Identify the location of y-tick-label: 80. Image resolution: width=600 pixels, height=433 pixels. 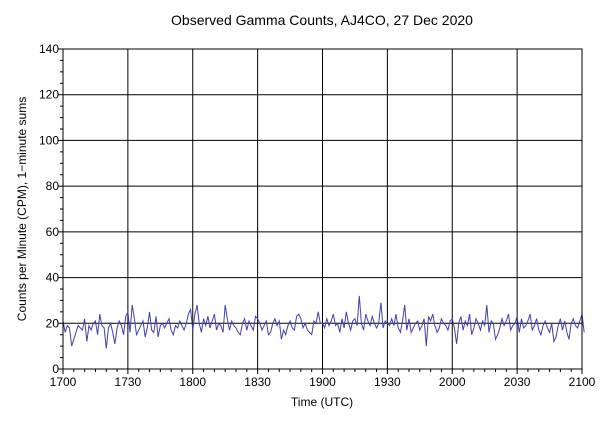
(53, 186).